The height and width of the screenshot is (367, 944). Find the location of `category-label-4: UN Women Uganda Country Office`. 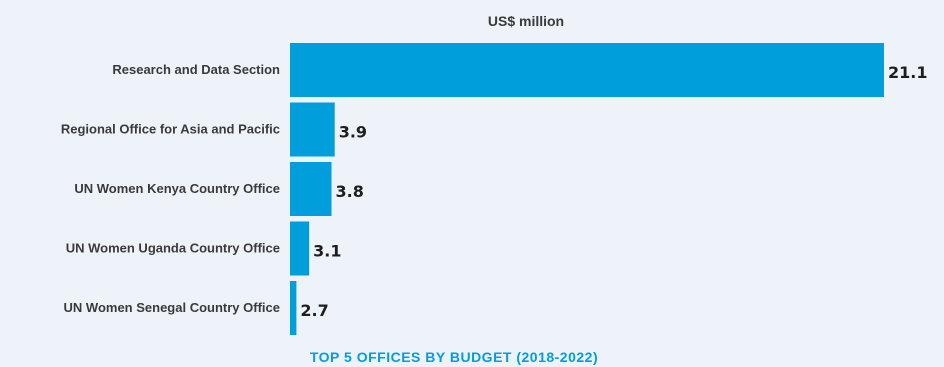

category-label-4: UN Women Uganda Country Office is located at coordinates (173, 248).